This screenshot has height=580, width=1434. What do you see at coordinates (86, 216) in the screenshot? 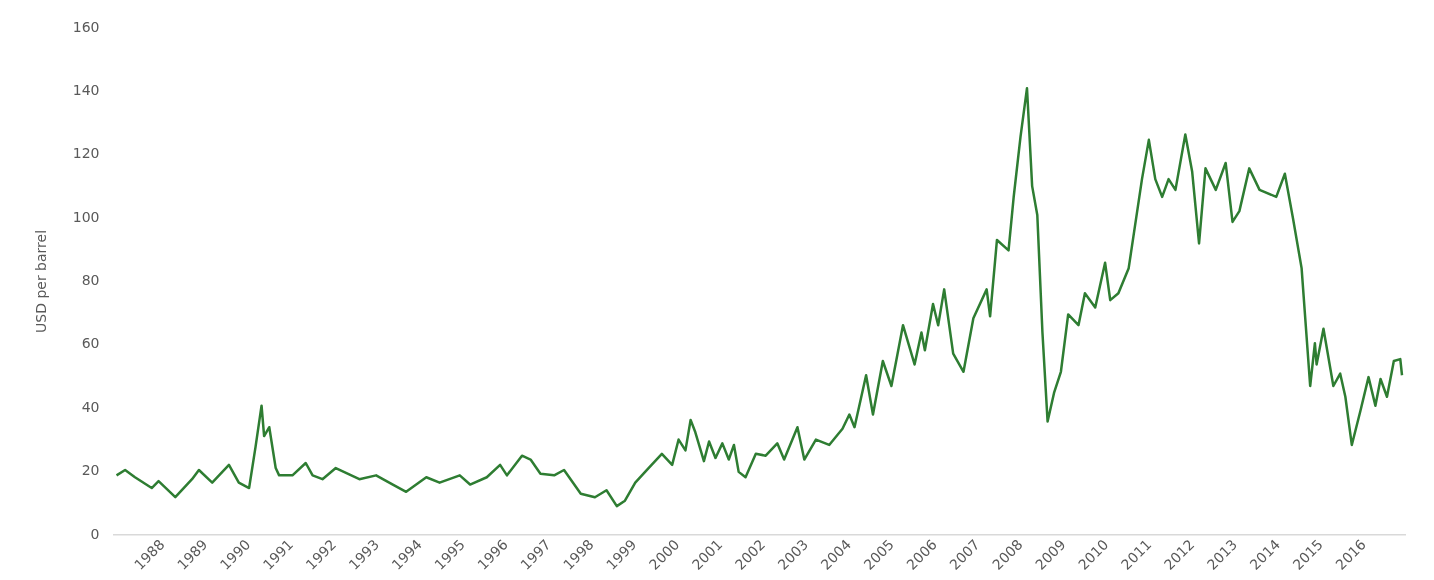
I see `y-tick-label: 100` at bounding box center [86, 216].